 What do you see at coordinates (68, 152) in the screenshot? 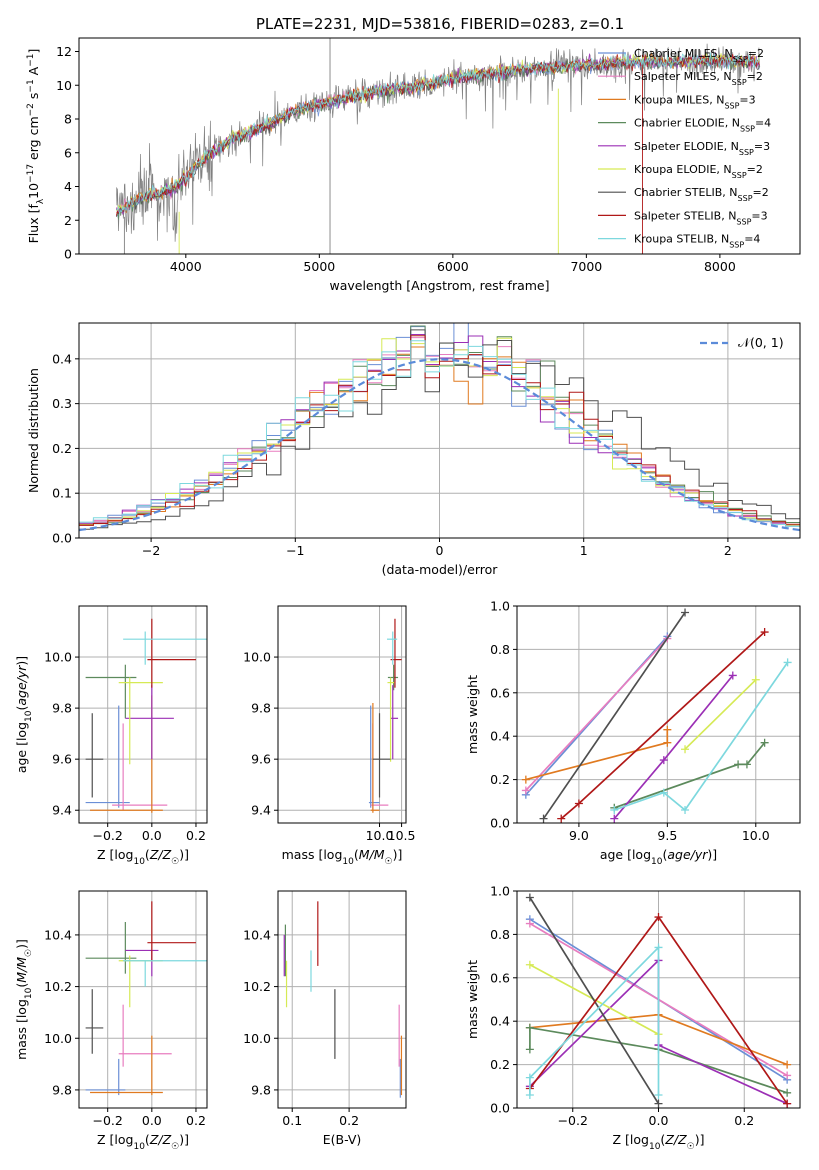
I see `y-tick-label: 6` at bounding box center [68, 152].